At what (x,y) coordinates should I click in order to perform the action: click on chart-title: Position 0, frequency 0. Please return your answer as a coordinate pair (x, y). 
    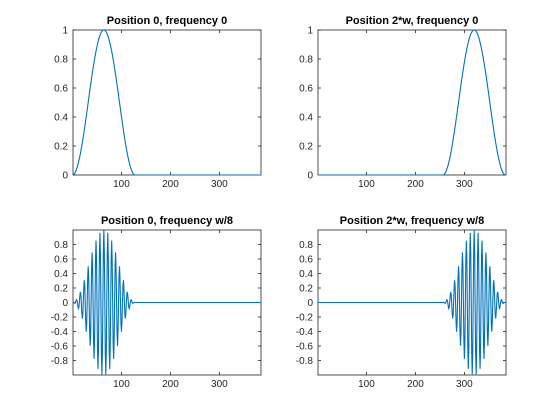
    Looking at the image, I should click on (167, 21).